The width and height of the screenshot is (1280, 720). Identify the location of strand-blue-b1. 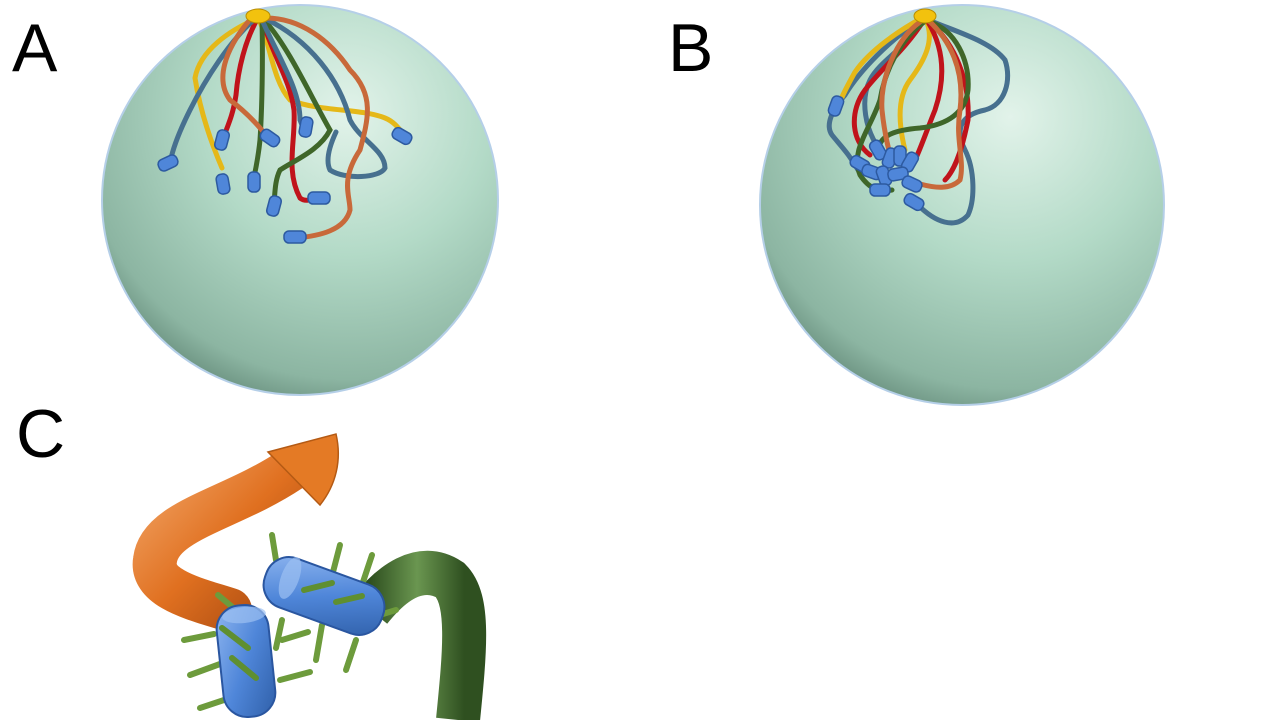
(963, 120).